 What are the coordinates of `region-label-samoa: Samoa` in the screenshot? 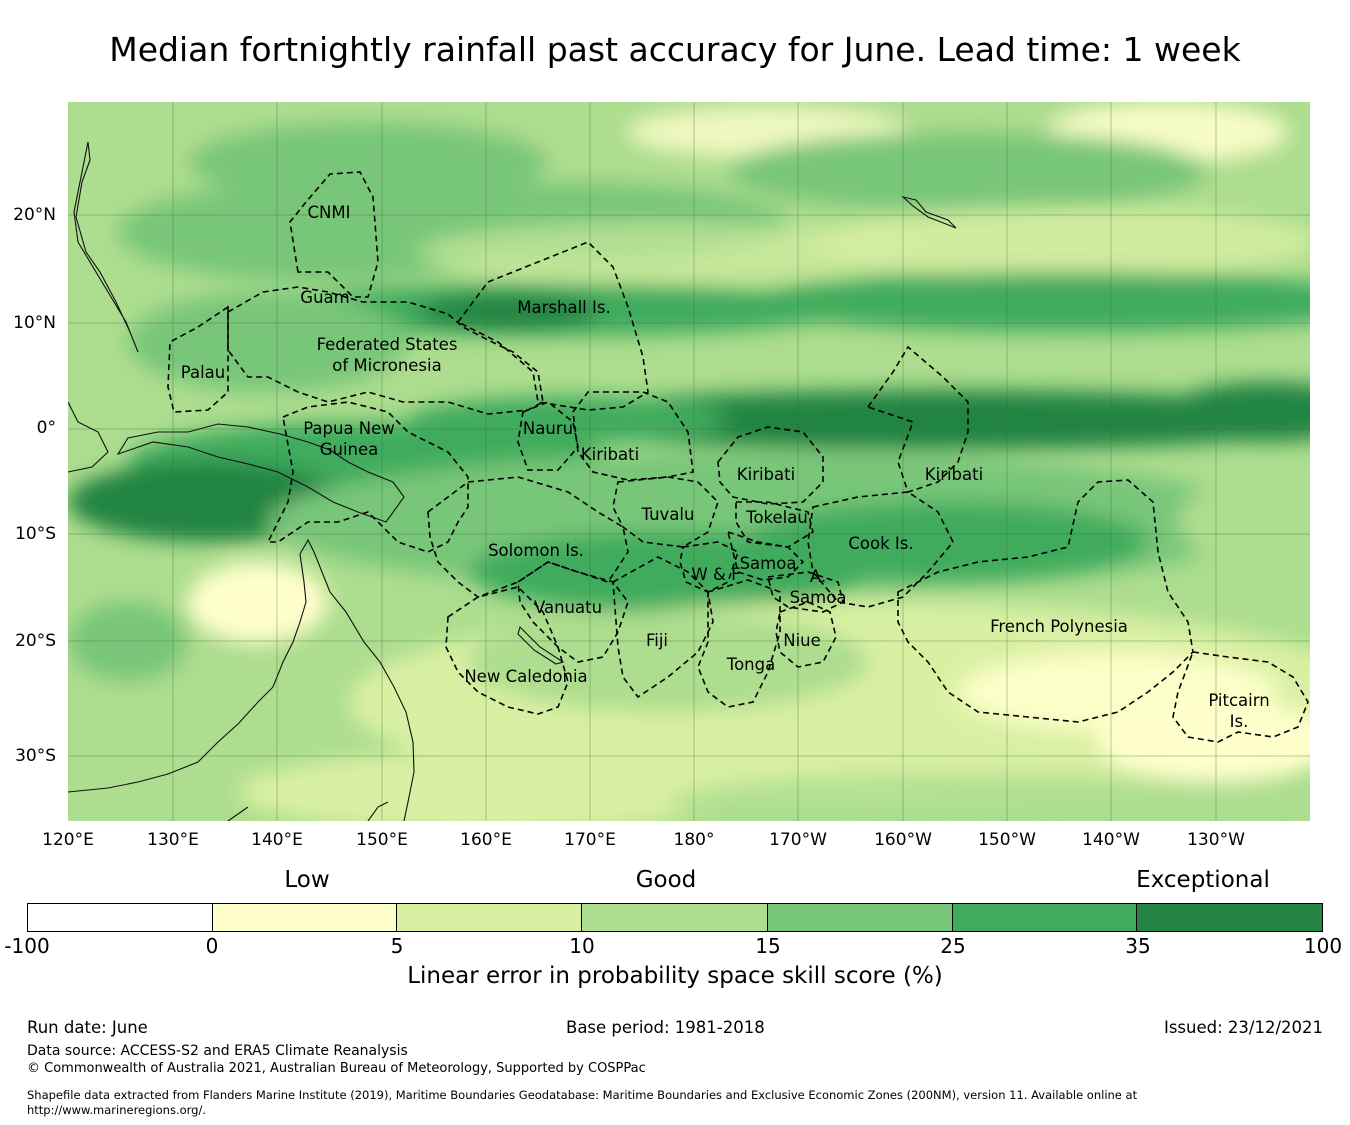 It's located at (768, 563).